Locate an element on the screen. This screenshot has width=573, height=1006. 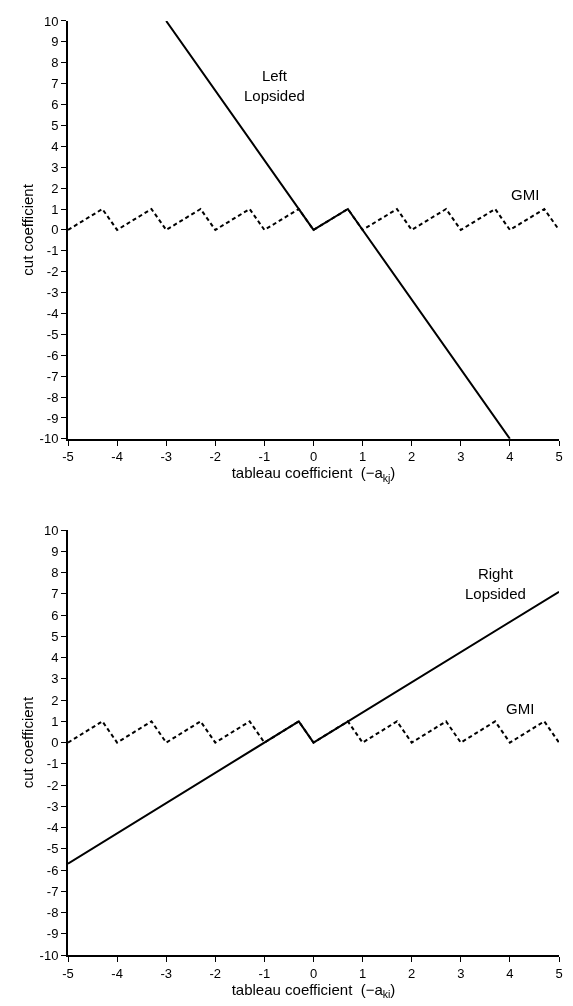
x-axis-title: tableau coefficient (−a$_{ki}$) is located at coordinates (313, 990).